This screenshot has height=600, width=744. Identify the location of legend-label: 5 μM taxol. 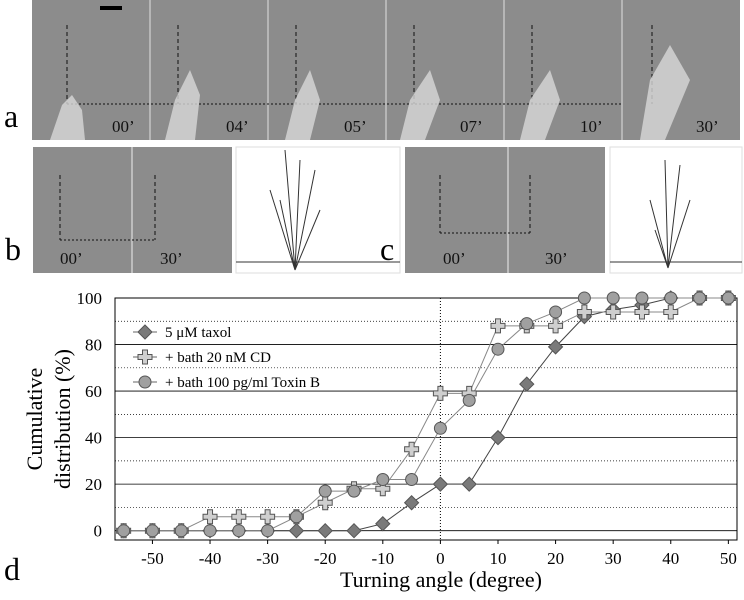
(198, 333).